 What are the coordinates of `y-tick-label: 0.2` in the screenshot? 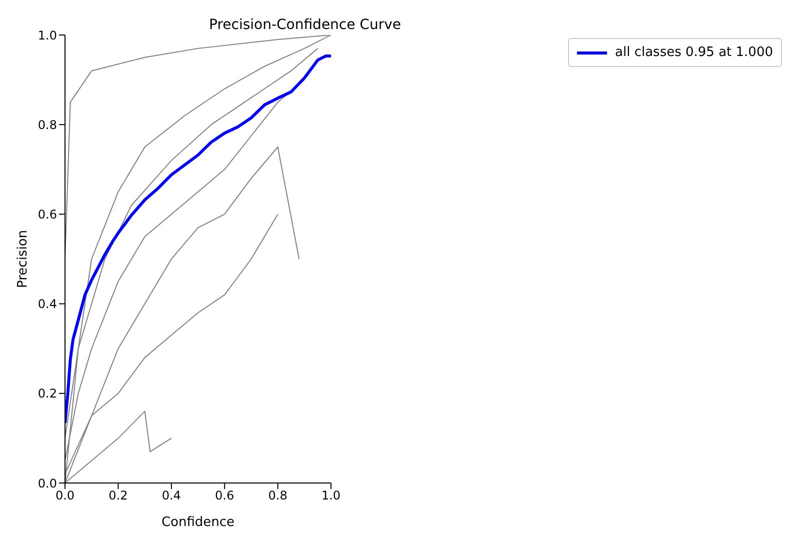 It's located at (47, 393).